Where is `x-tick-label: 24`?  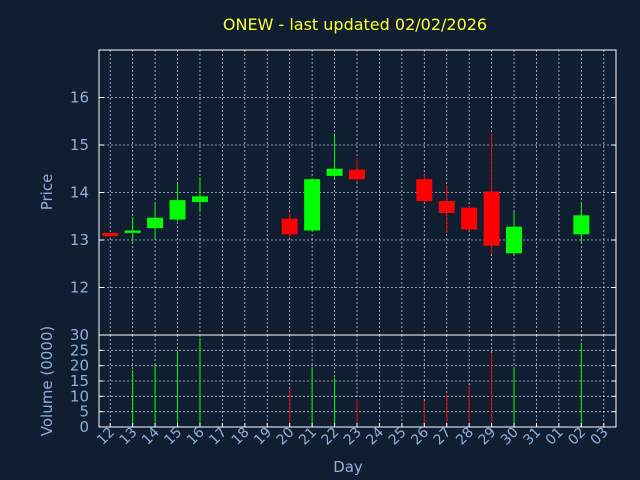 x-tick-label: 24 is located at coordinates (375, 436).